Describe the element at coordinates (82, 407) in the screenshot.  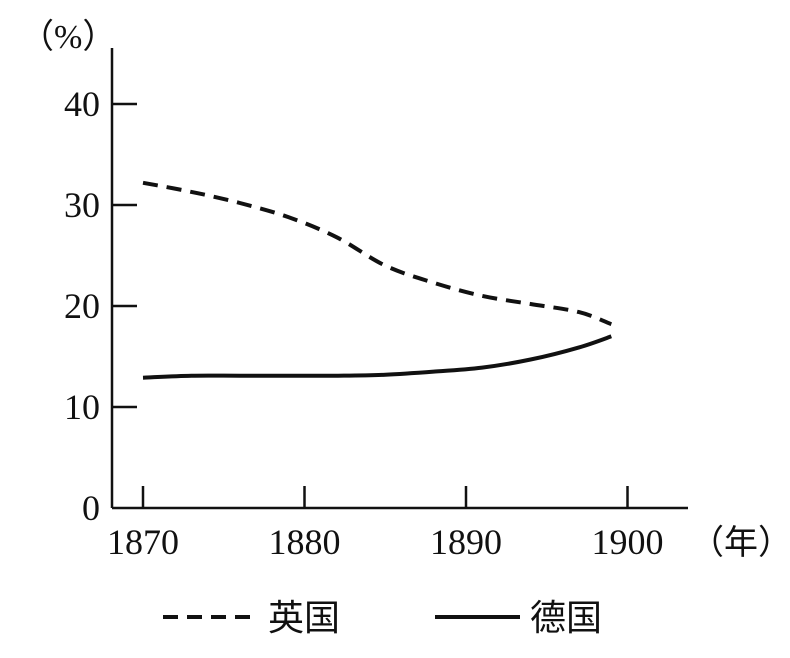
I see `y-tick-label: 10` at that location.